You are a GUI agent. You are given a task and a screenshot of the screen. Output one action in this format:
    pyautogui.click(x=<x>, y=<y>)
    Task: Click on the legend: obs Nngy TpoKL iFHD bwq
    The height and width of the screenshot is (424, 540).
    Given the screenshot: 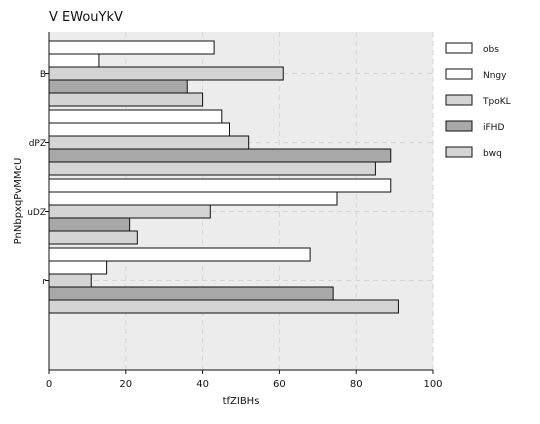 What is the action you would take?
    pyautogui.click(x=478, y=100)
    